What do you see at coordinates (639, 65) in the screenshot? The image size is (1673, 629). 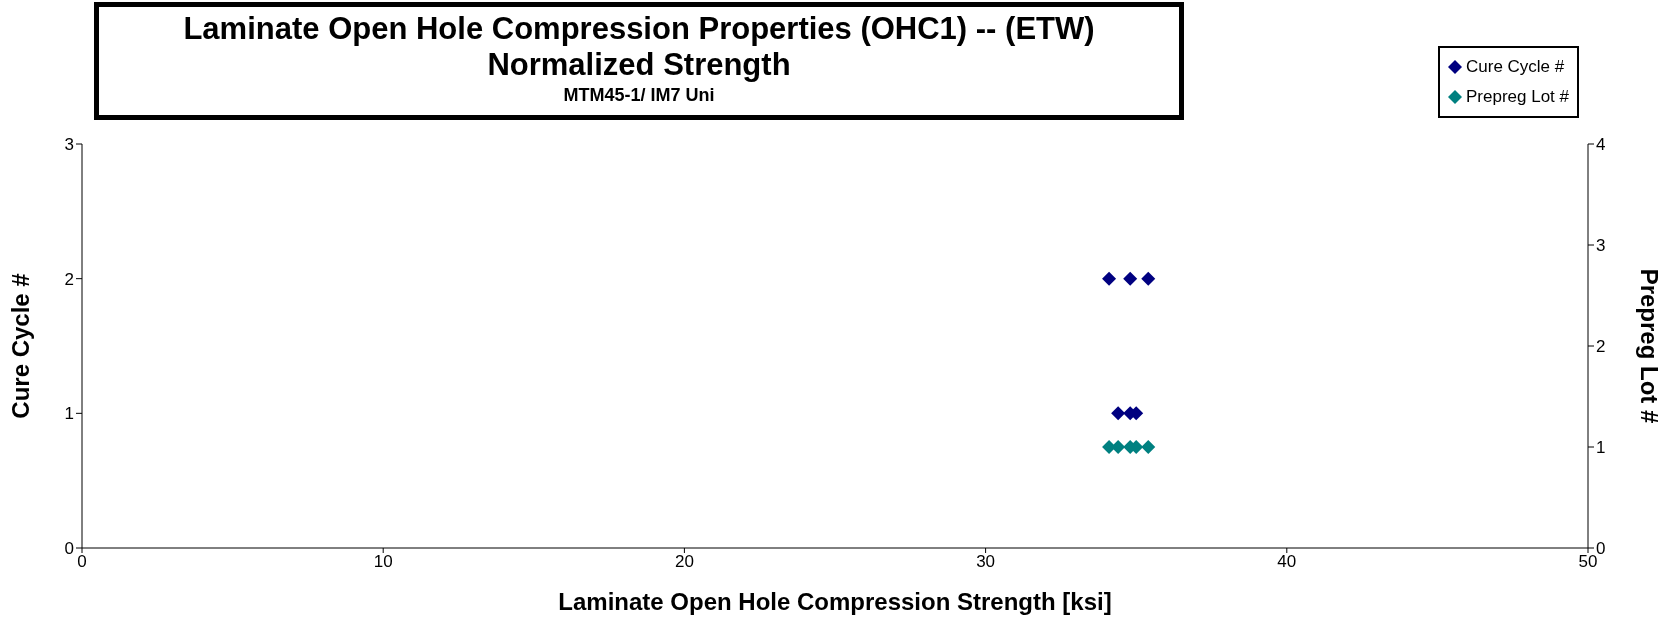 I see `chart-subtitle: Normalized Strength` at bounding box center [639, 65].